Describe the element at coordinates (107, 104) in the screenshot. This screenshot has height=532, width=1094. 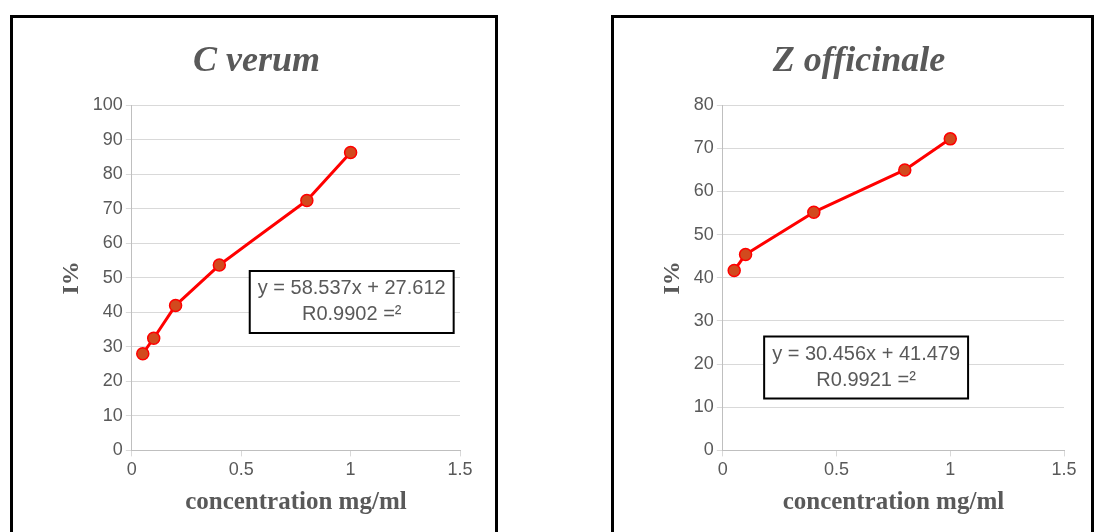
I see `y-tick-label: 100` at that location.